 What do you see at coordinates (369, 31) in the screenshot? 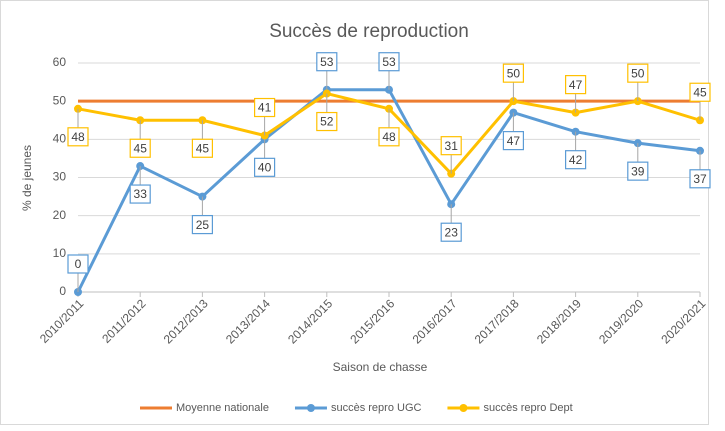
I see `chart-title: Succès de reproduction` at bounding box center [369, 31].